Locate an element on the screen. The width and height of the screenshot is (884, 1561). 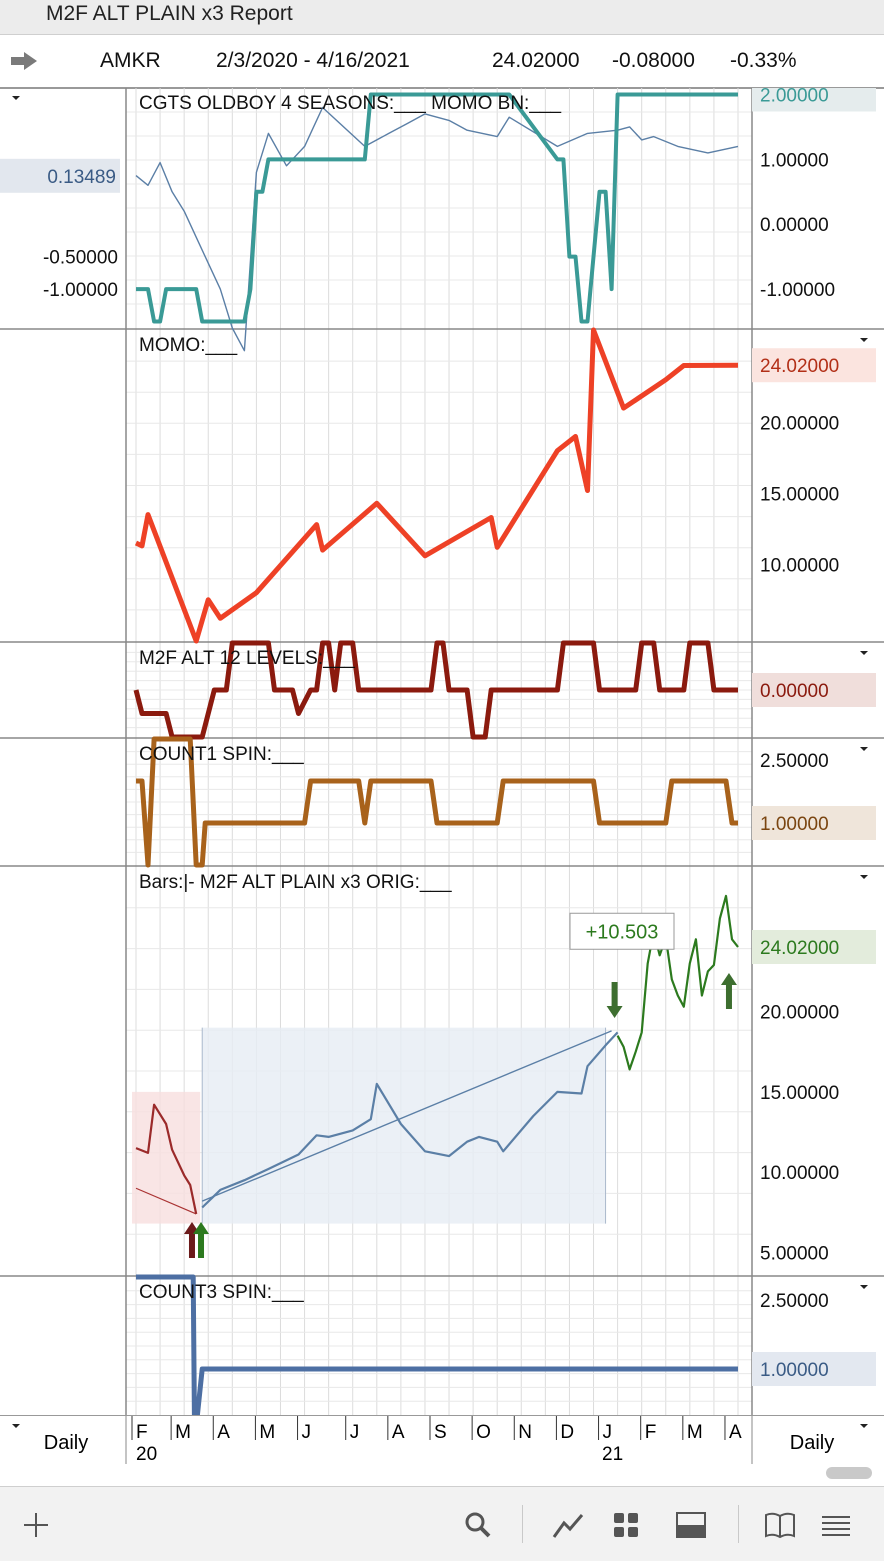
pane-title: MOMO:___ is located at coordinates (188, 345).